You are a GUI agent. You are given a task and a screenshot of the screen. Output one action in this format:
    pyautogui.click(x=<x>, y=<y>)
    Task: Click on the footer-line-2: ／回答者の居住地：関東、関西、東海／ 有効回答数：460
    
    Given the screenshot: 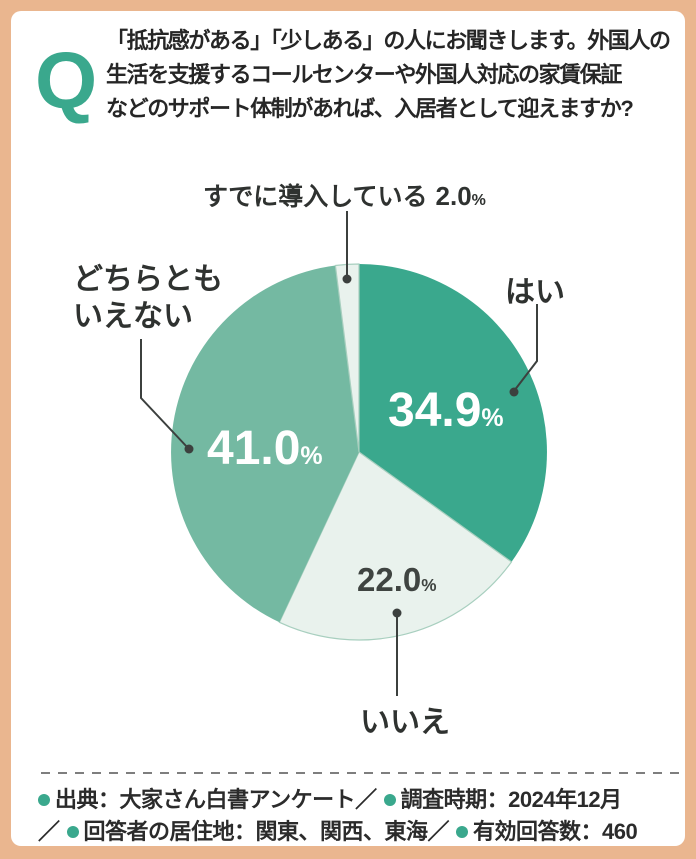 What is the action you would take?
    pyautogui.click(x=360, y=832)
    